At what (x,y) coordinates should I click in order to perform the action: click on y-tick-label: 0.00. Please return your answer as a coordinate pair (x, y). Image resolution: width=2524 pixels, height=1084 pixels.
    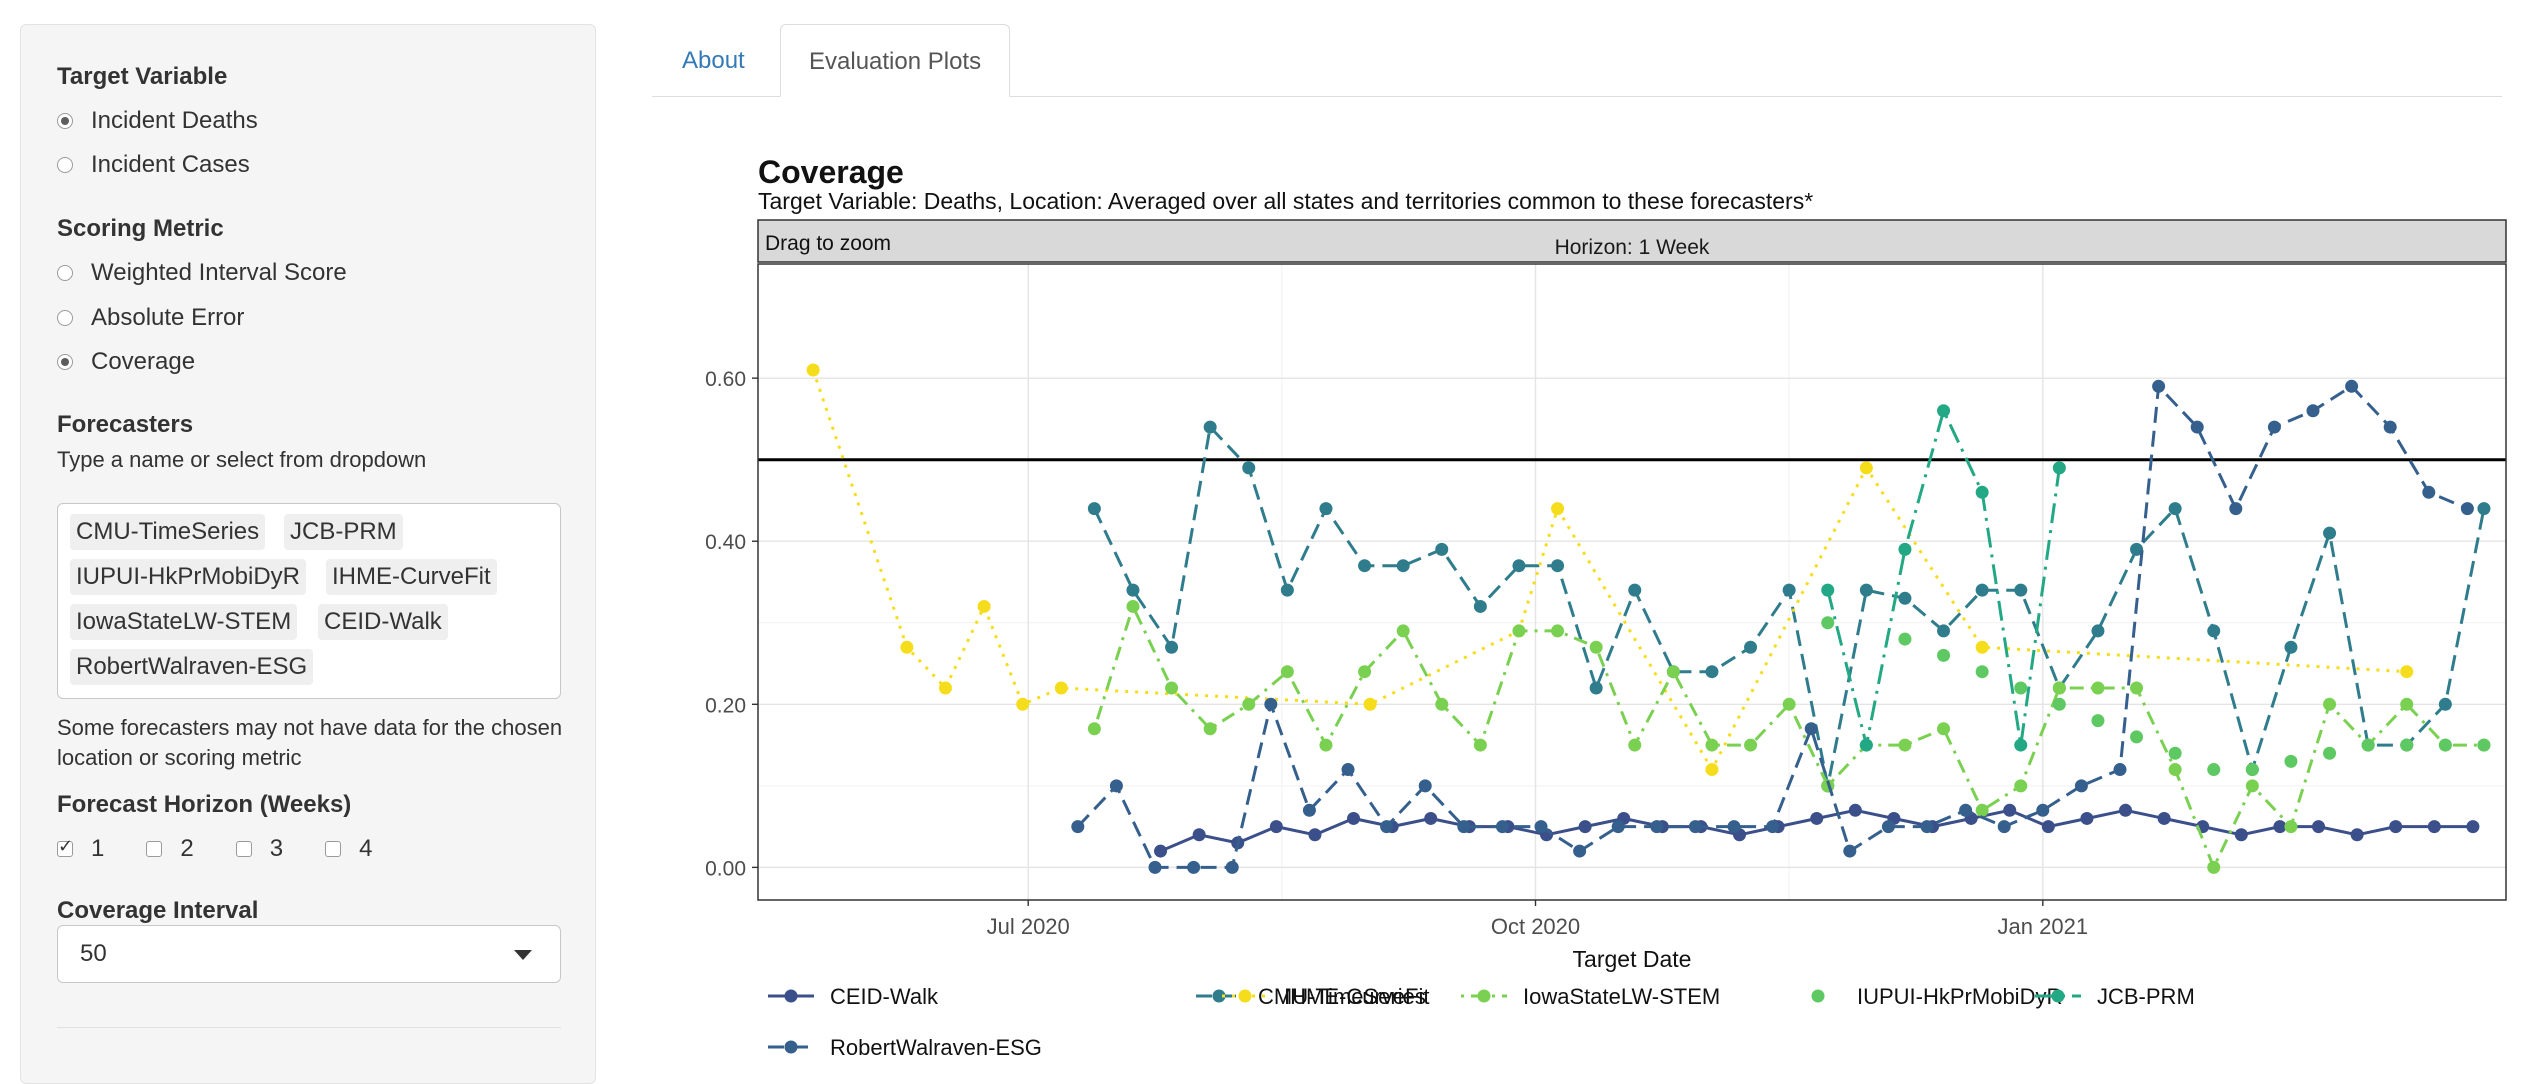
    Looking at the image, I should click on (725, 868).